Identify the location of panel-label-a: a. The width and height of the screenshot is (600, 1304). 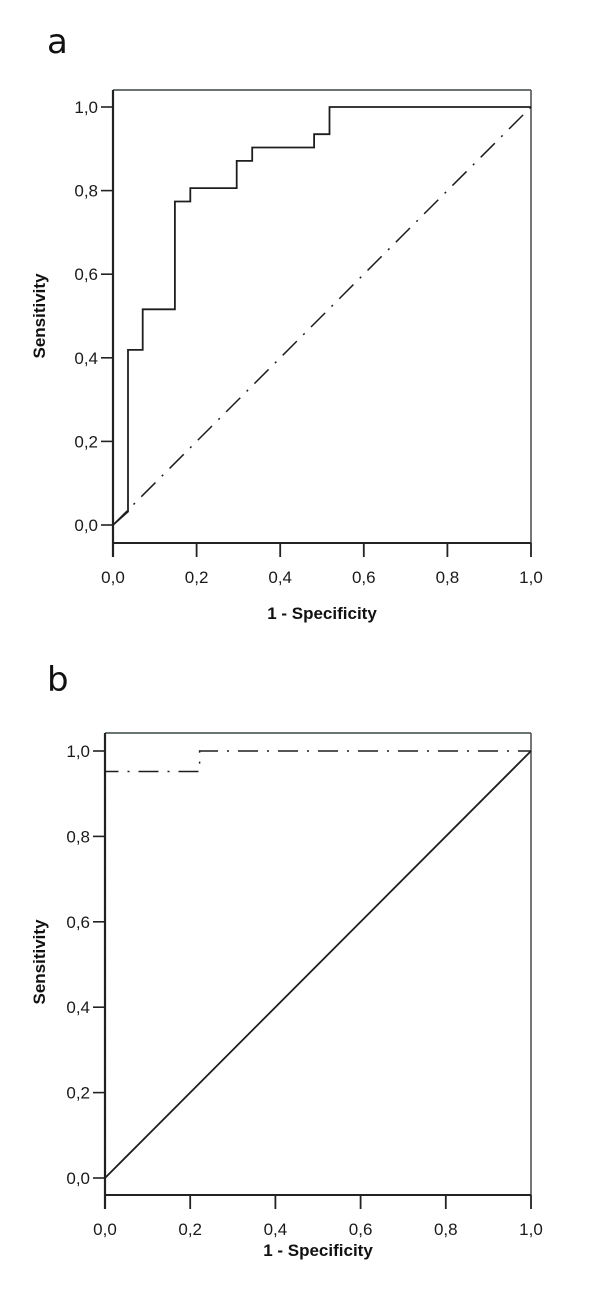
(57, 42).